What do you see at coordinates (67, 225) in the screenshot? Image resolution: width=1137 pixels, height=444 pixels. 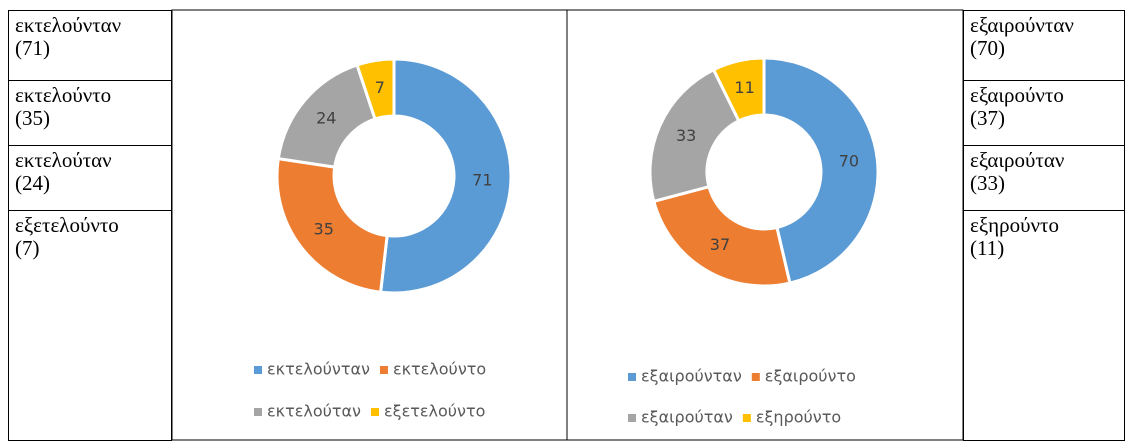 I see `cell-word: εξετελούντο` at bounding box center [67, 225].